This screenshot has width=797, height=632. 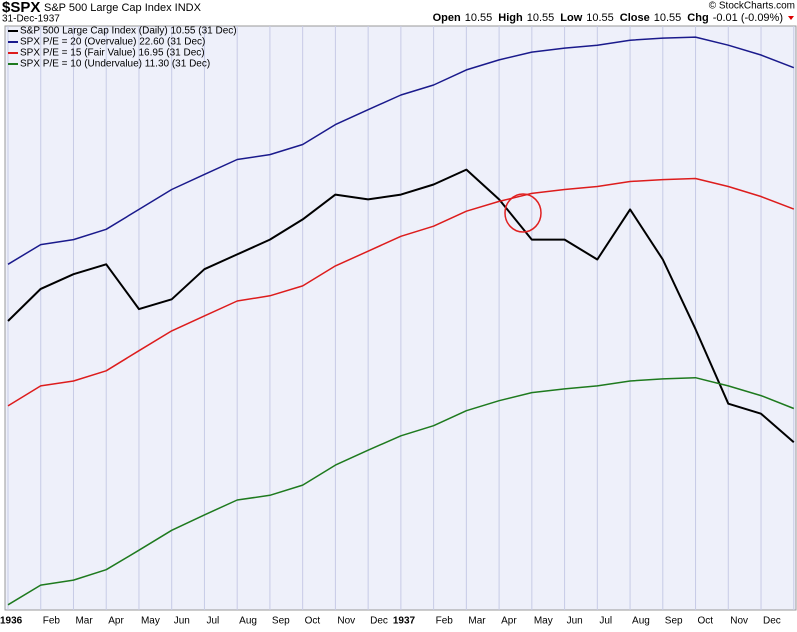 I want to click on credit: © StockCharts.com, so click(x=752, y=6).